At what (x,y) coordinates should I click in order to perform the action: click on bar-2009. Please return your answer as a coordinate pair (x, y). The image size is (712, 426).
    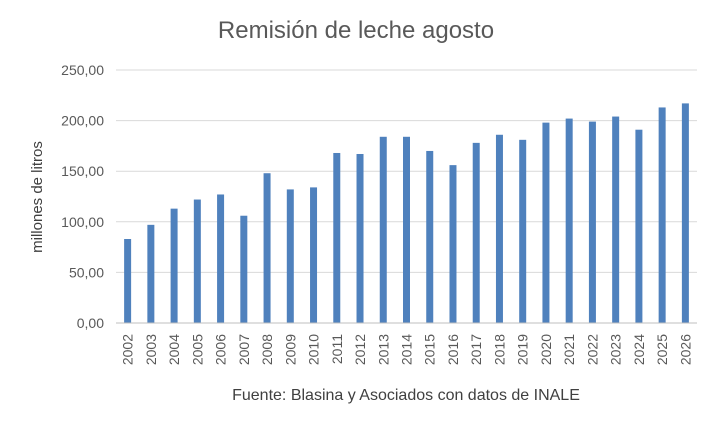
    Looking at the image, I should click on (290, 256).